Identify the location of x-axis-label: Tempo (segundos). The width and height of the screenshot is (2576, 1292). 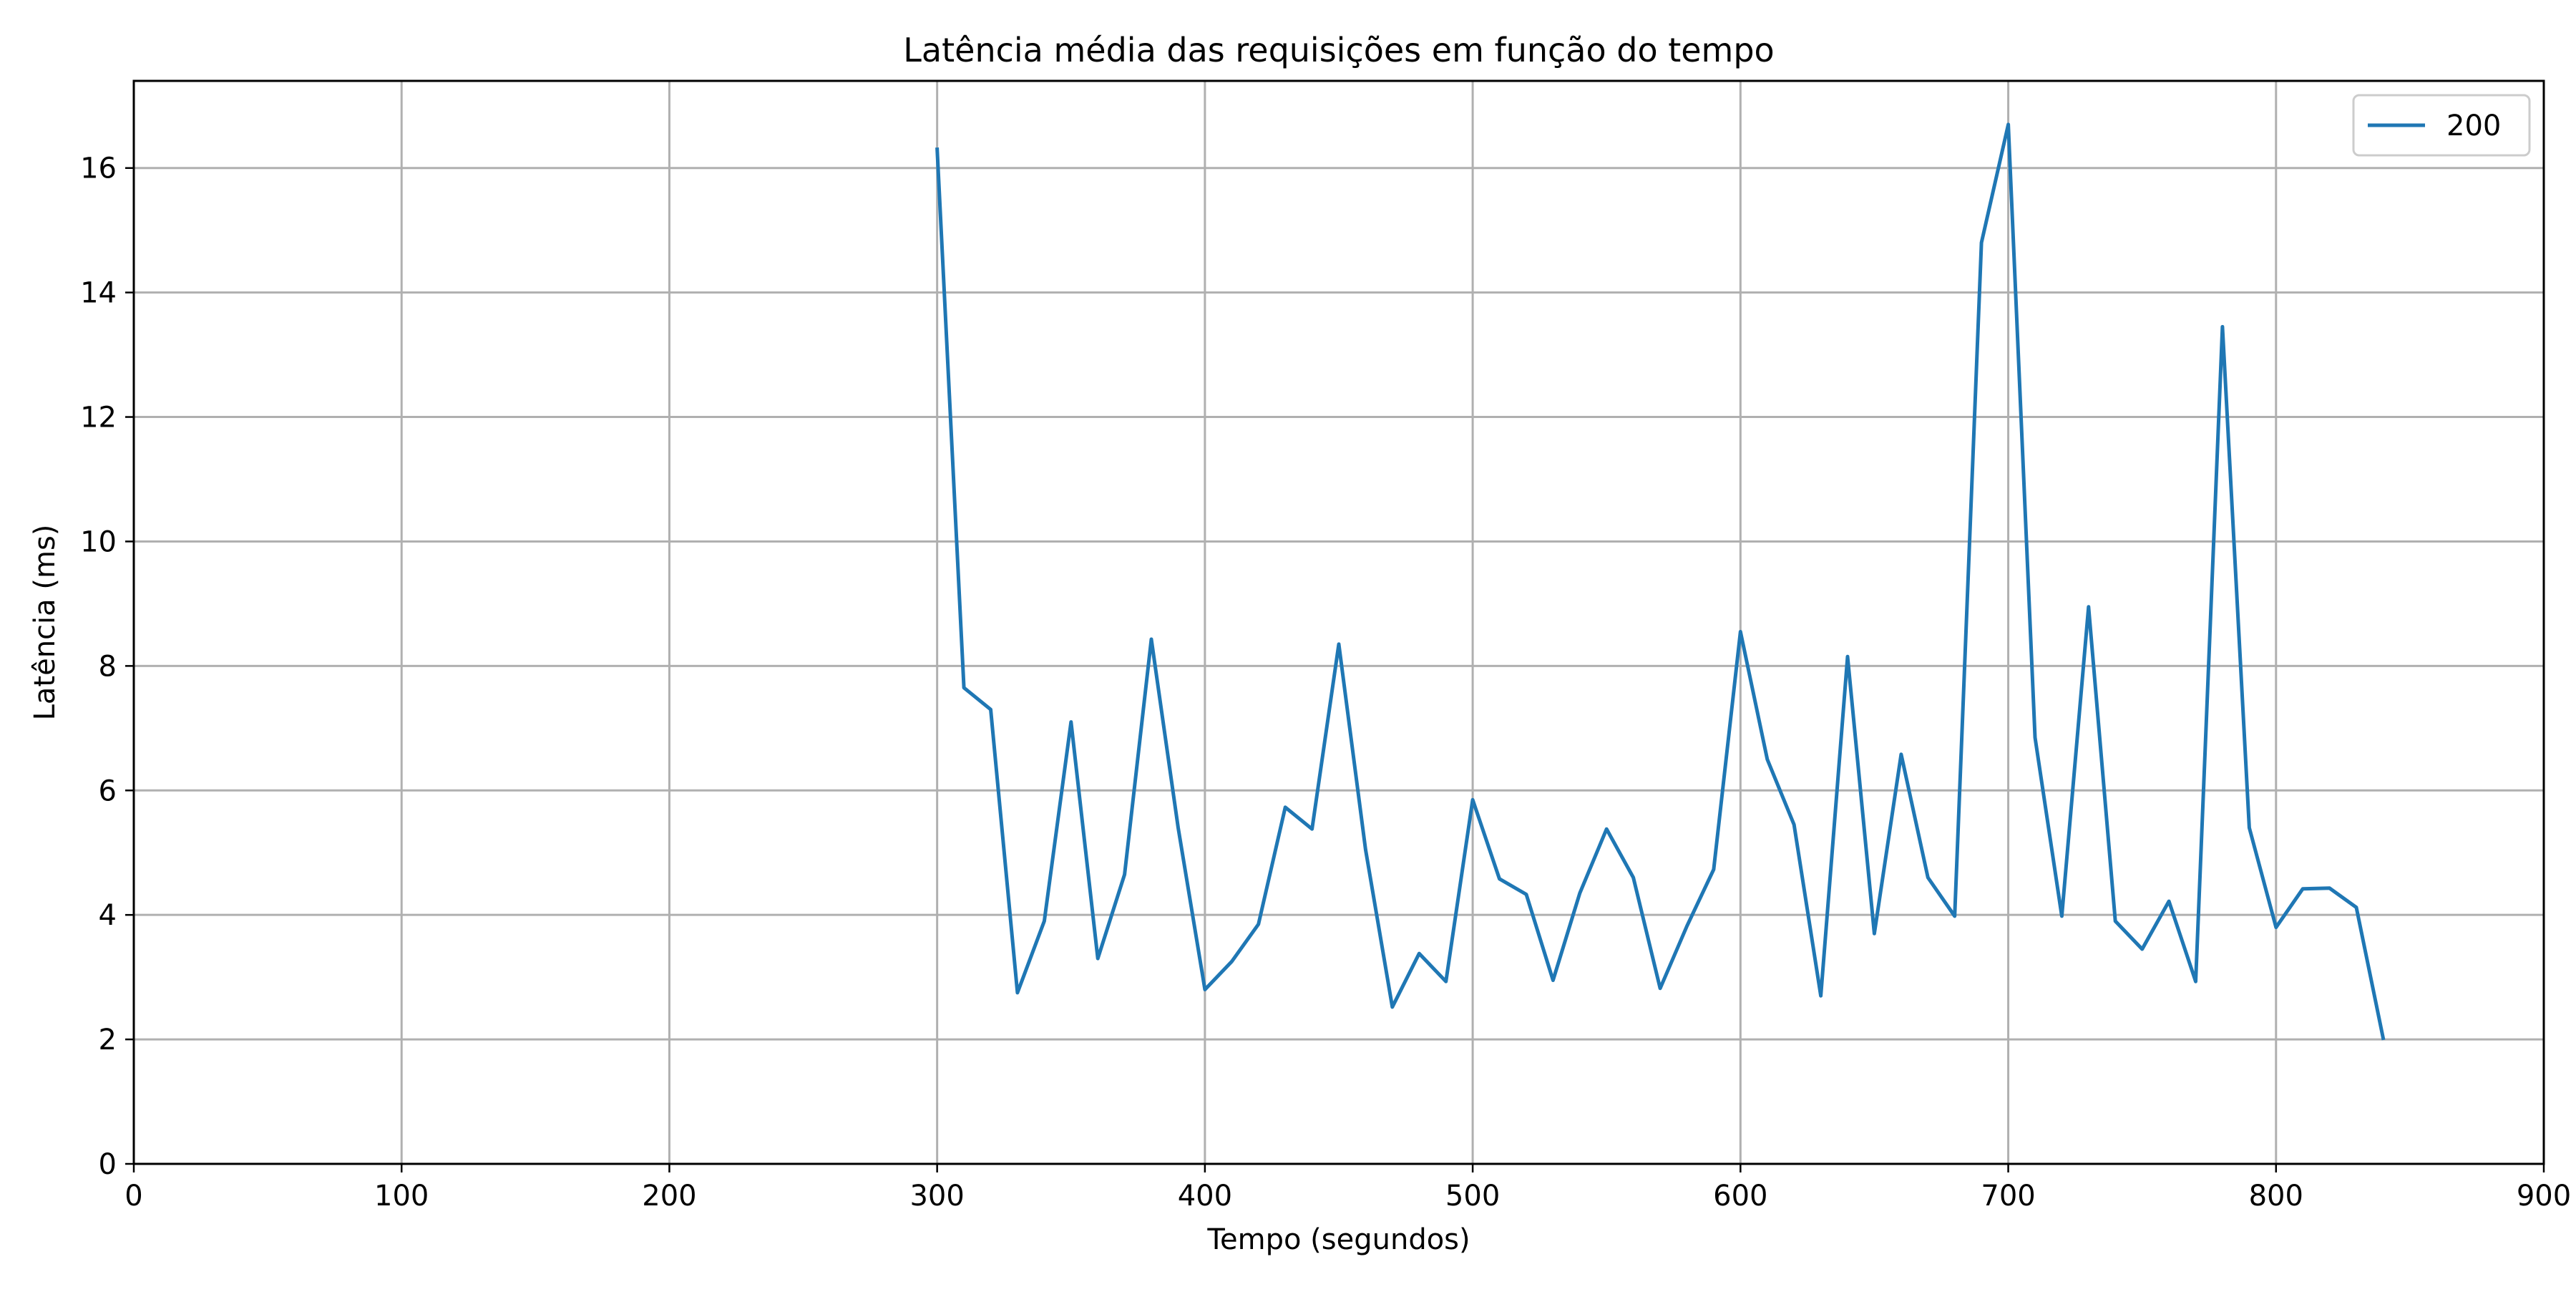
(1338, 1239).